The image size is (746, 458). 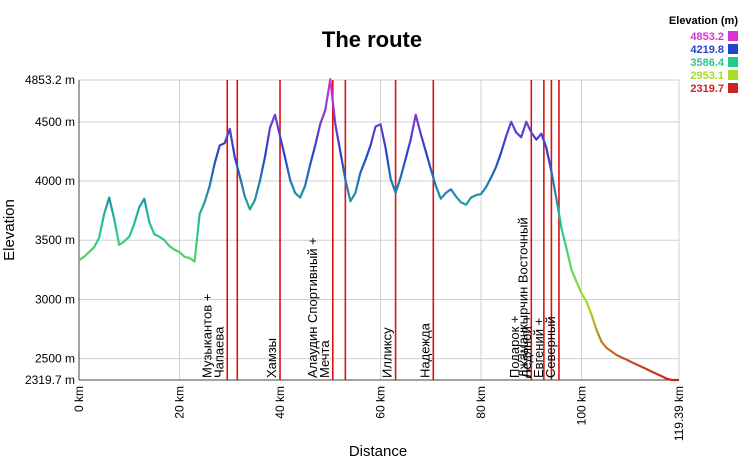 I want to click on legend-value: 2953.1, so click(x=707, y=76).